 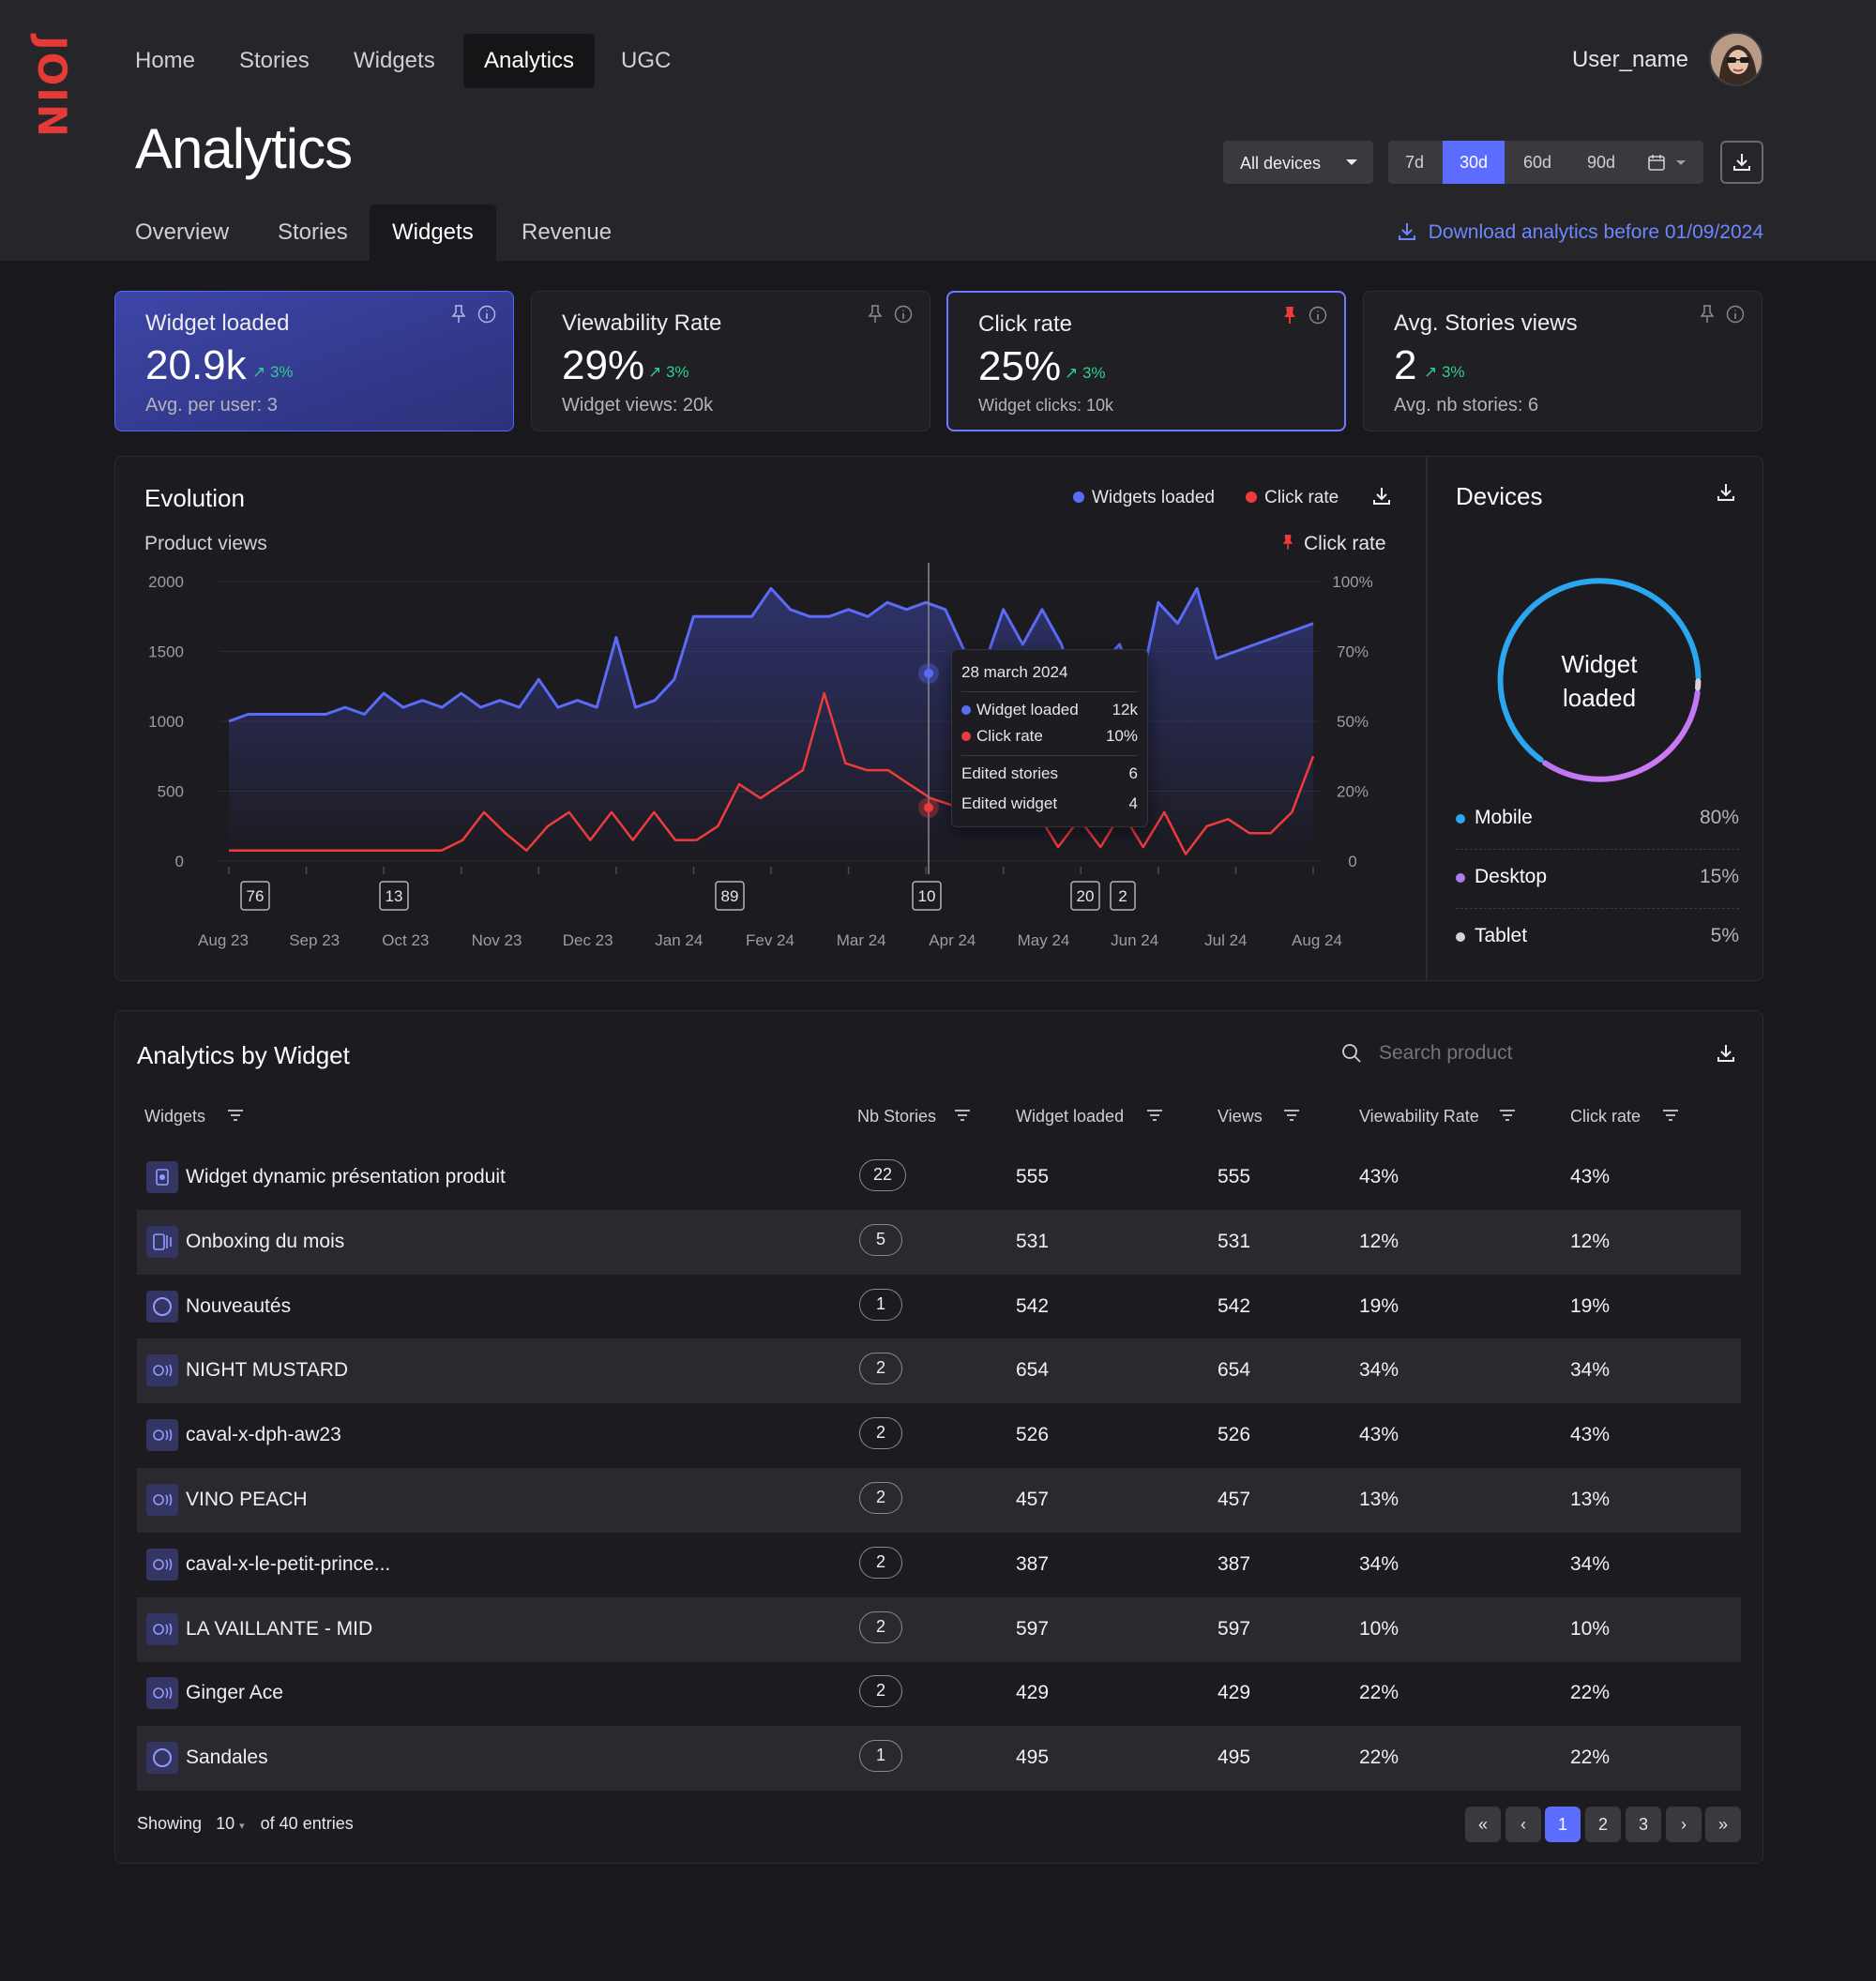 What do you see at coordinates (170, 1823) in the screenshot?
I see `showing-label: Showing` at bounding box center [170, 1823].